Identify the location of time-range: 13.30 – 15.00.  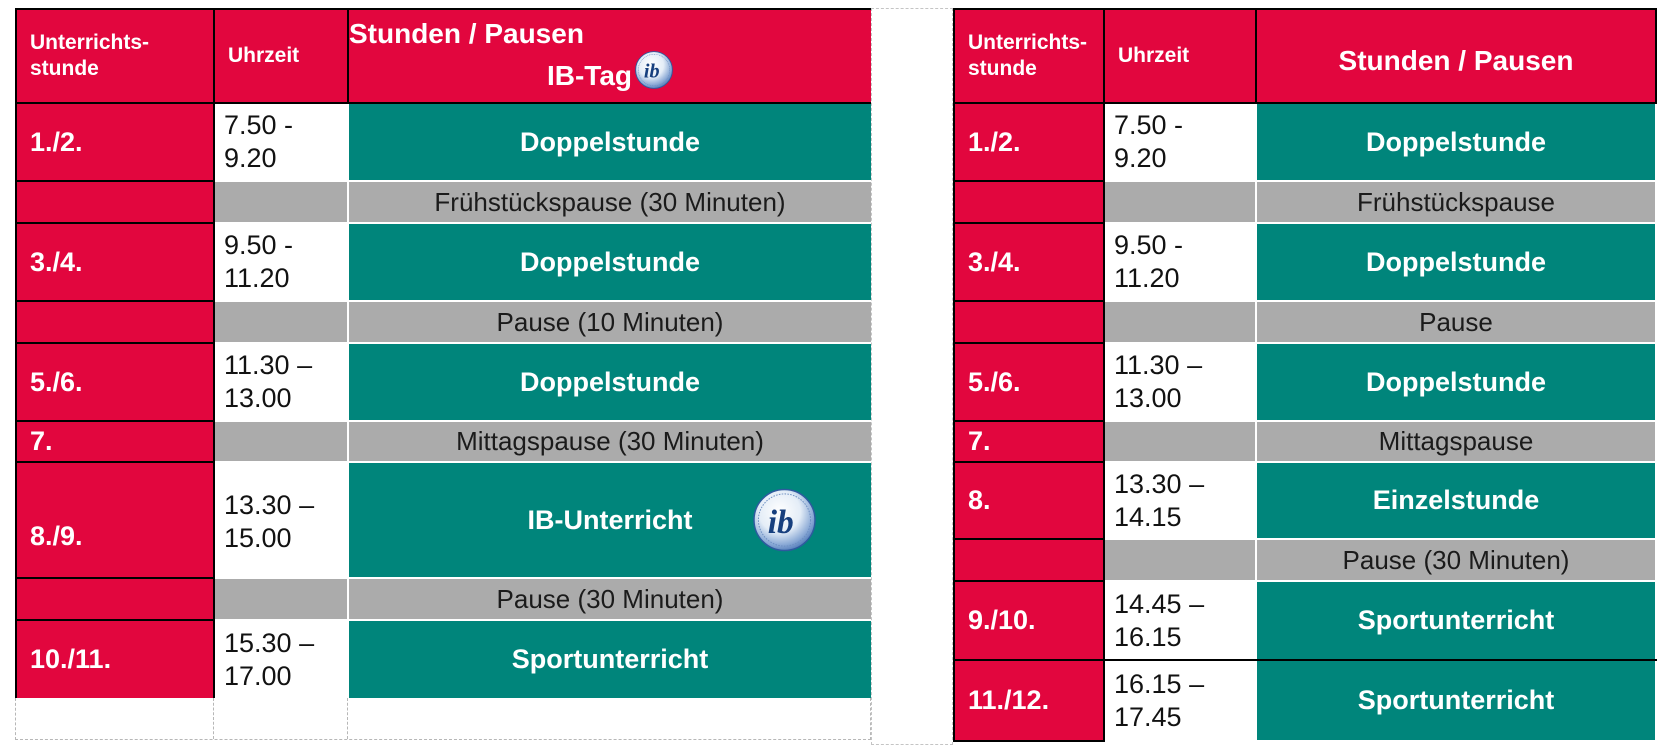
(269, 521).